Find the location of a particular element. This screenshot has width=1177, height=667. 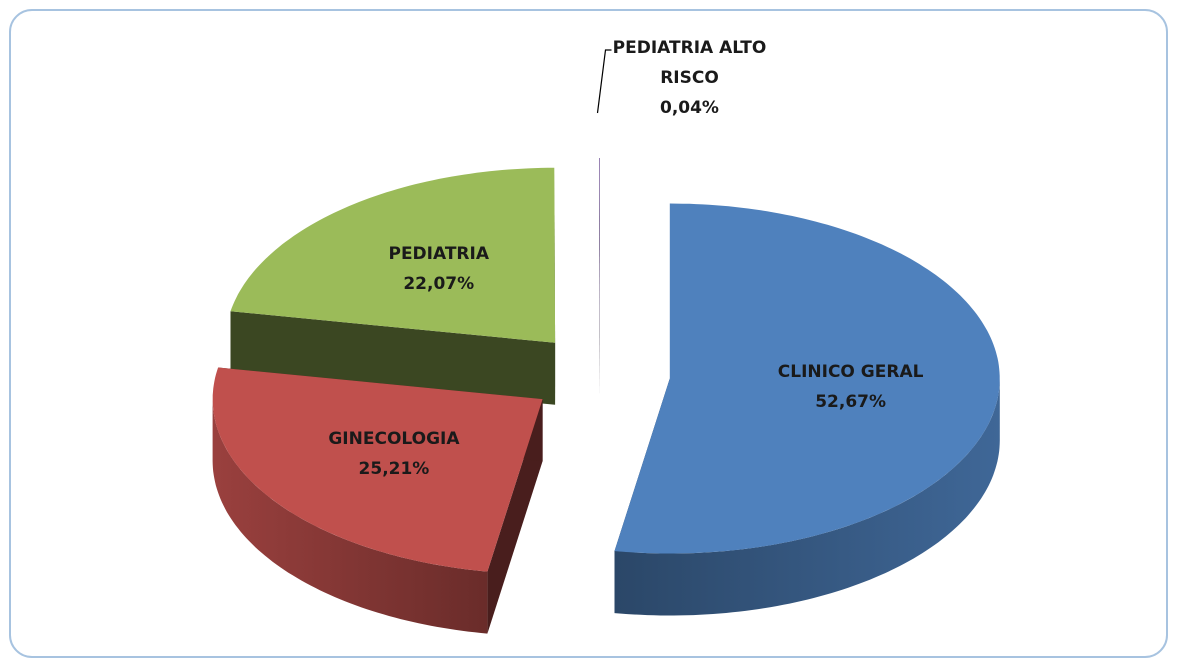

value-label: 0,04% is located at coordinates (689, 108).